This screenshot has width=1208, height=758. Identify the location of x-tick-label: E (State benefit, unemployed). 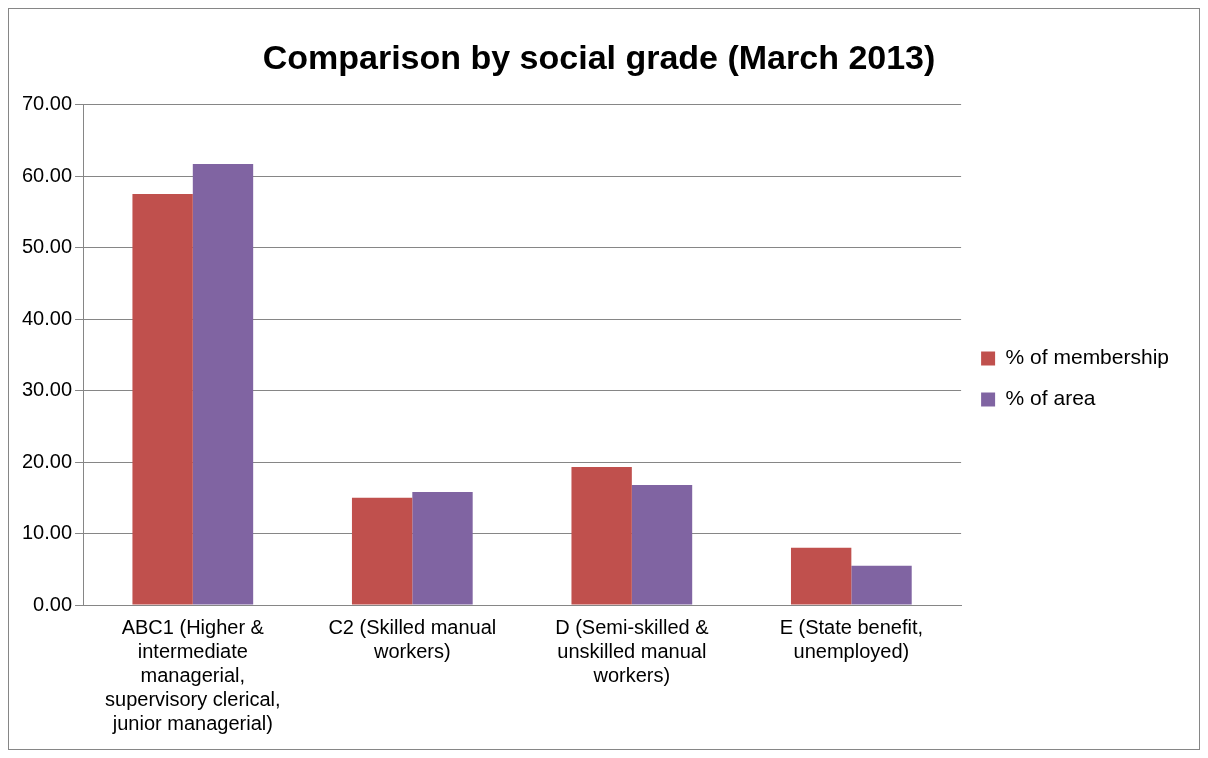
(851, 638).